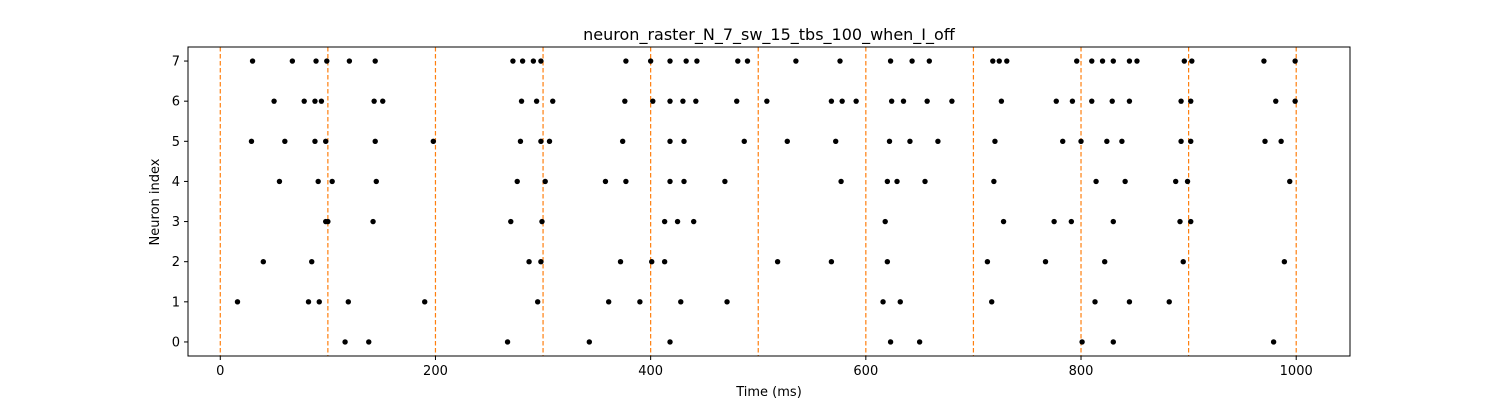  What do you see at coordinates (764, 367) in the screenshot?
I see `x-axis-ticks: 0 200 400 600 800 1000` at bounding box center [764, 367].